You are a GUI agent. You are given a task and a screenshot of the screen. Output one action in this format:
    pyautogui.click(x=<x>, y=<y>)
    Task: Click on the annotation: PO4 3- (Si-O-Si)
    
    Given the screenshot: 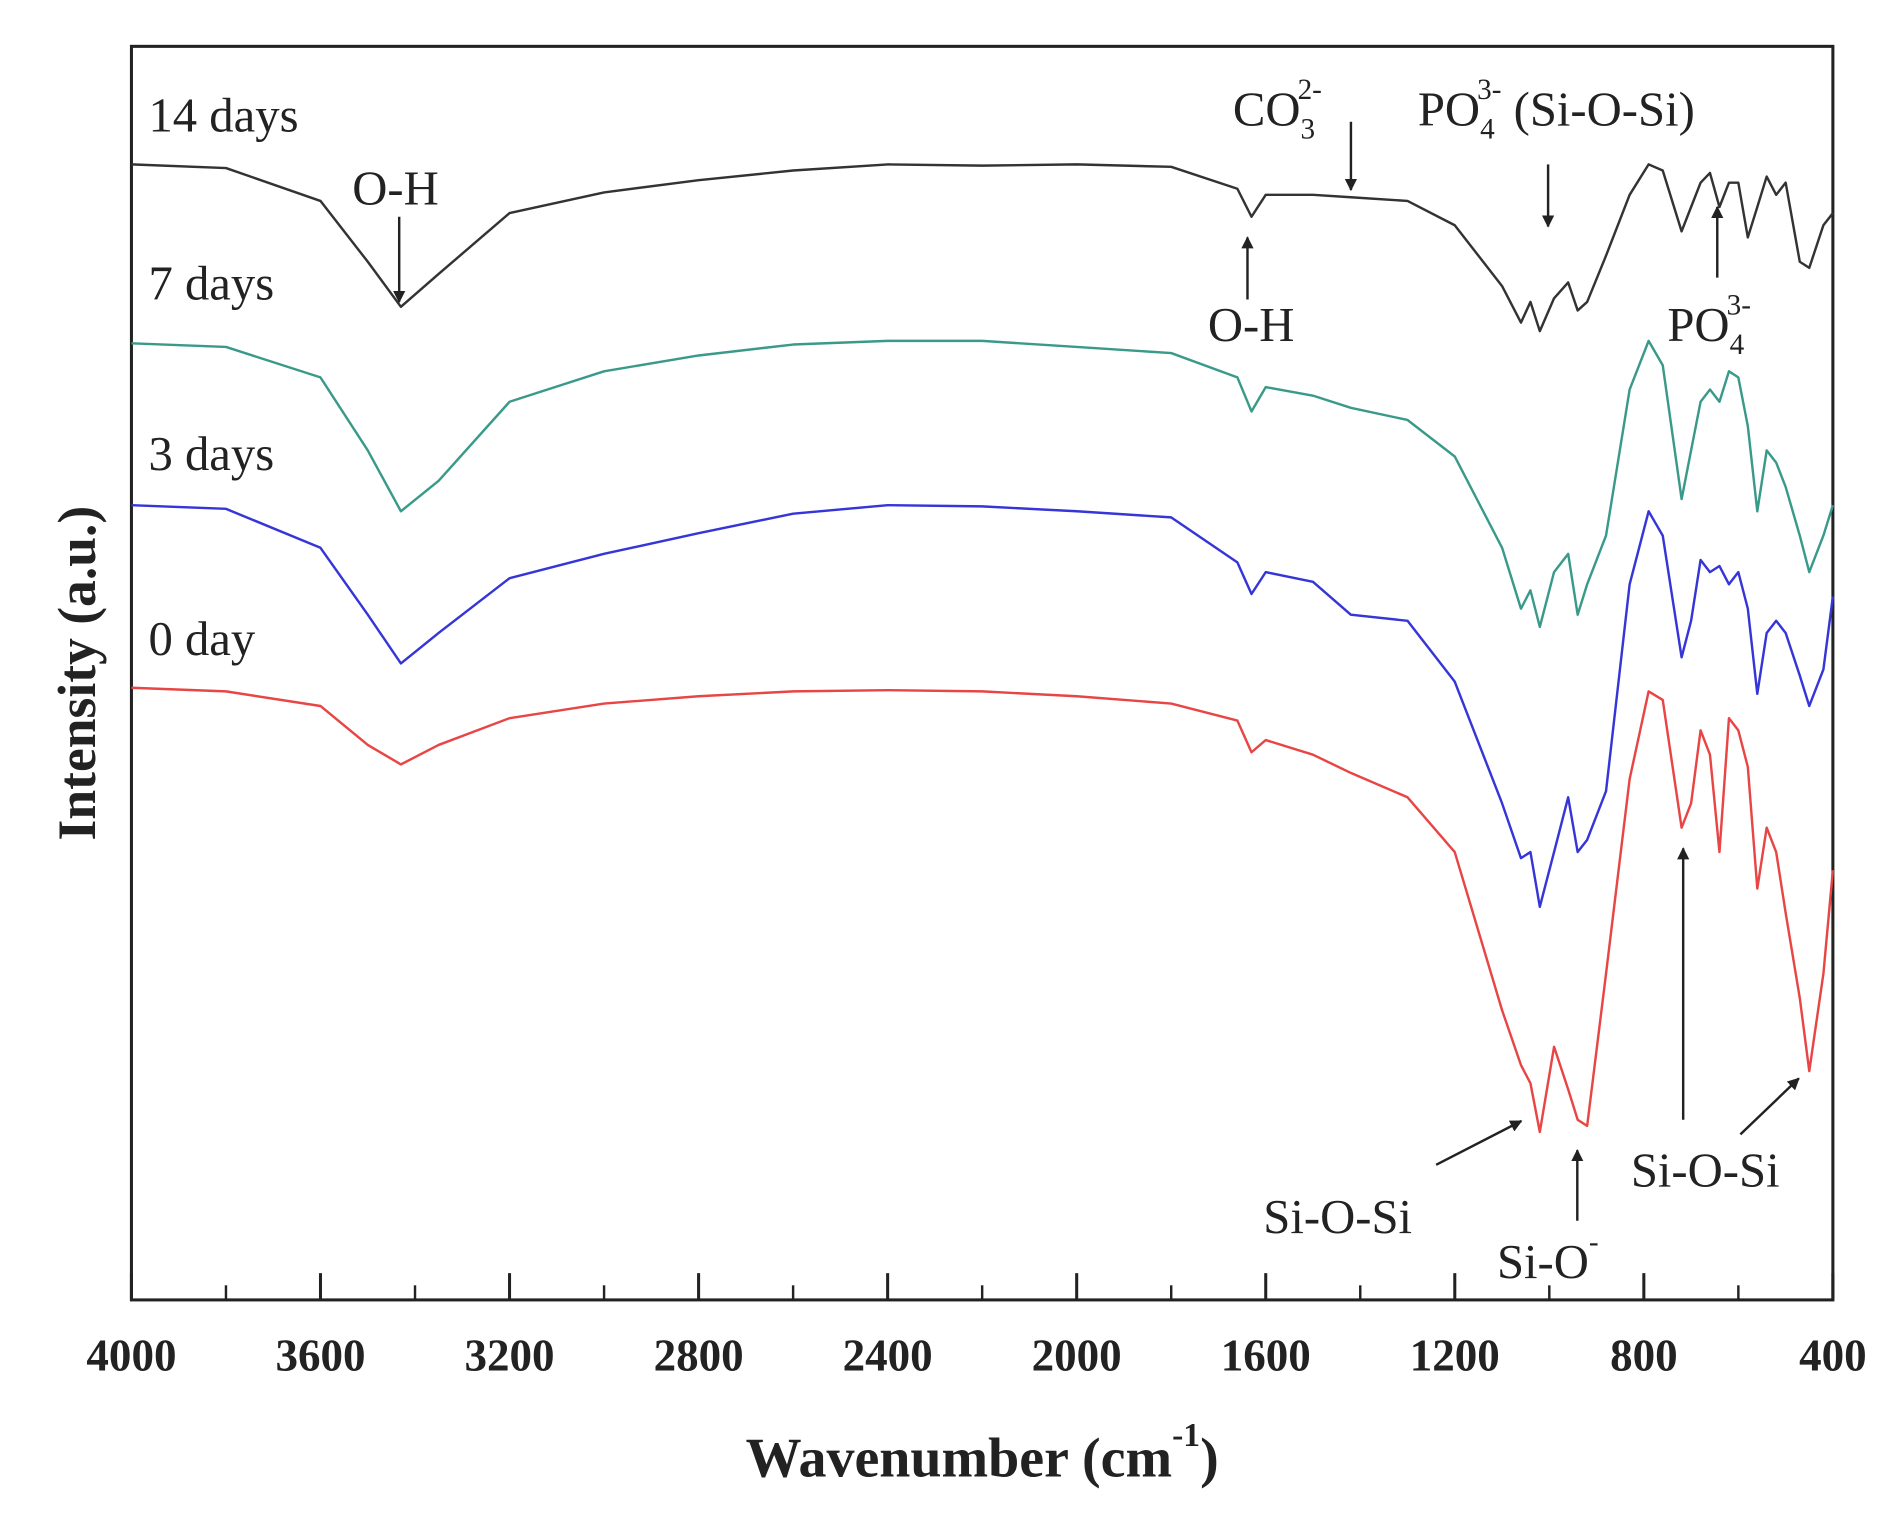 What is the action you would take?
    pyautogui.click(x=1556, y=109)
    